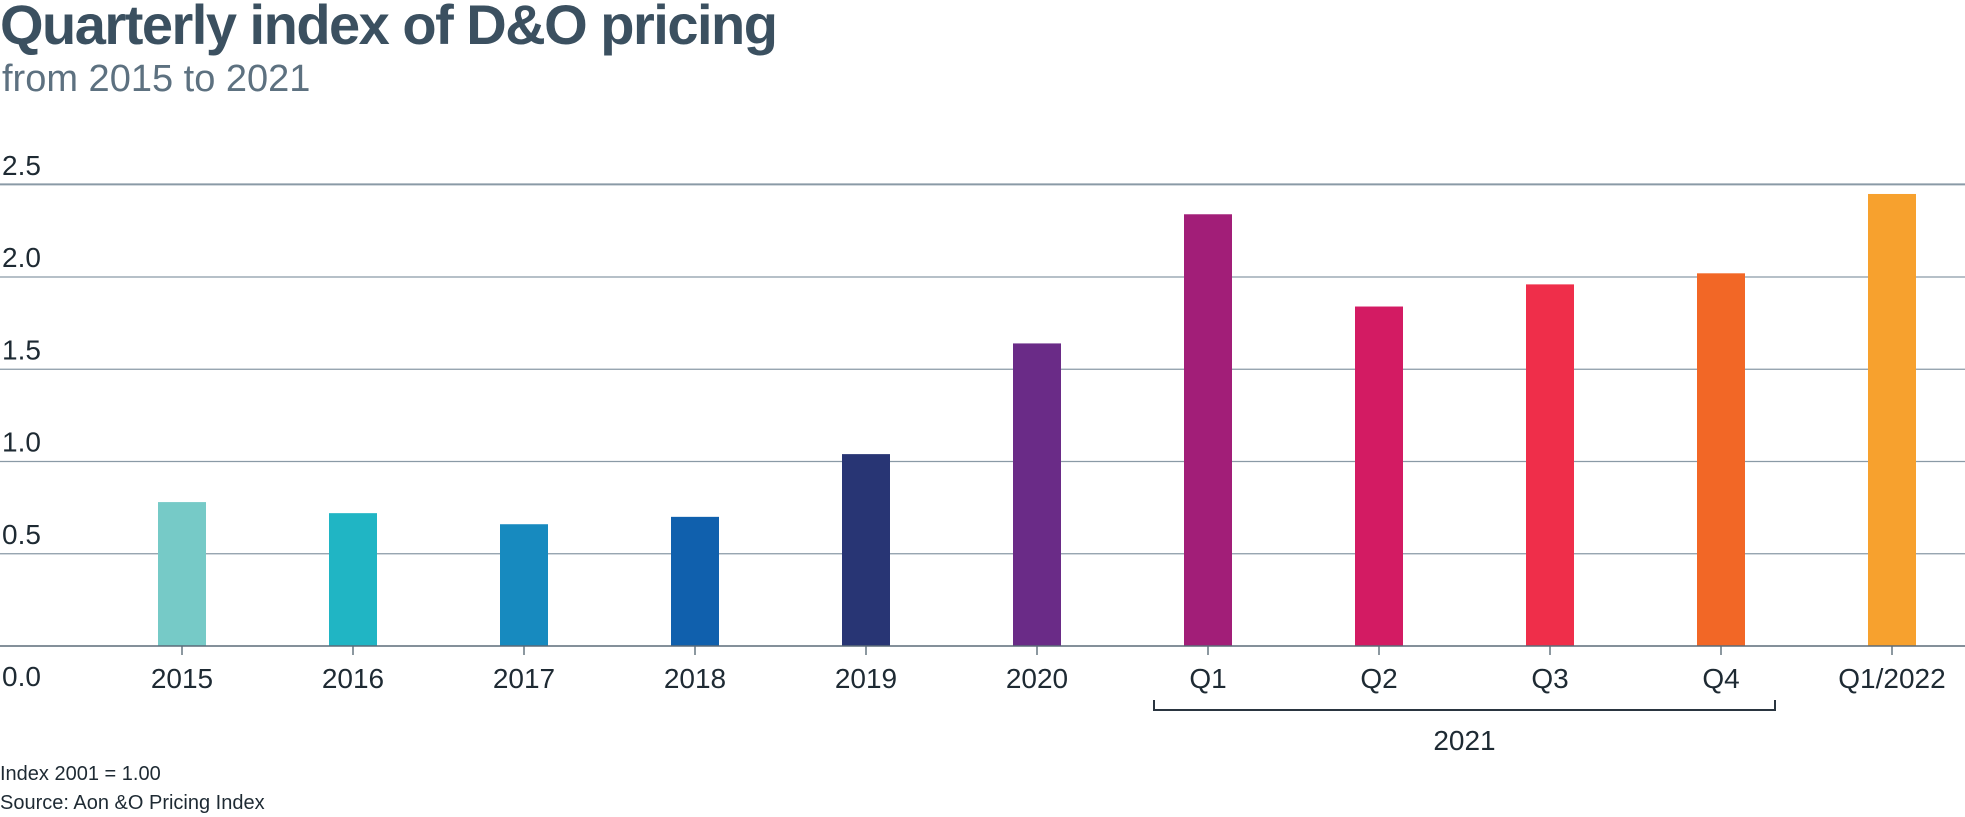 The height and width of the screenshot is (817, 1965). I want to click on x-tick-label: 2015, so click(182, 678).